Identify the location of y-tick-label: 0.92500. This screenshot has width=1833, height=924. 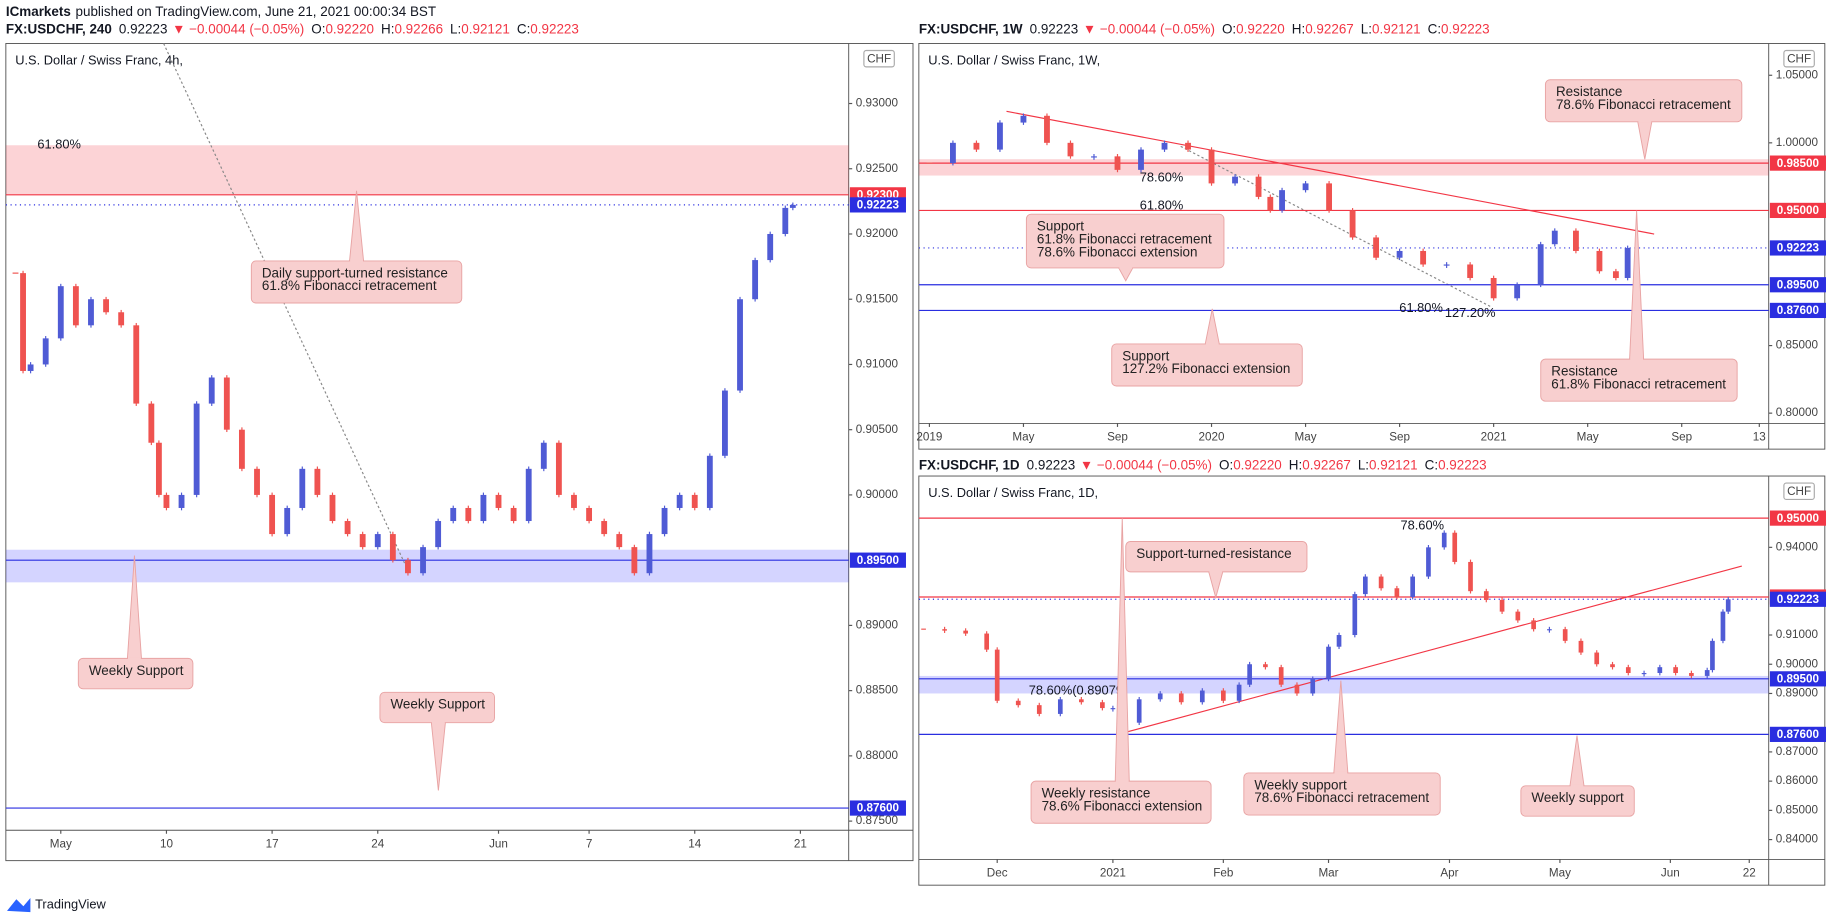
(877, 168).